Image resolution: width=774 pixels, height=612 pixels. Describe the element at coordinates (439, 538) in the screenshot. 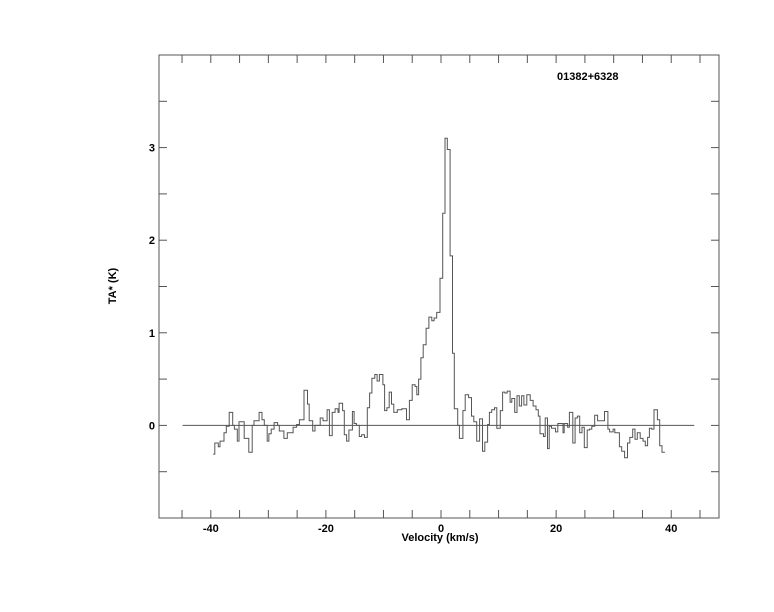

I see `x-axis-label: Velocity (km/s)` at that location.